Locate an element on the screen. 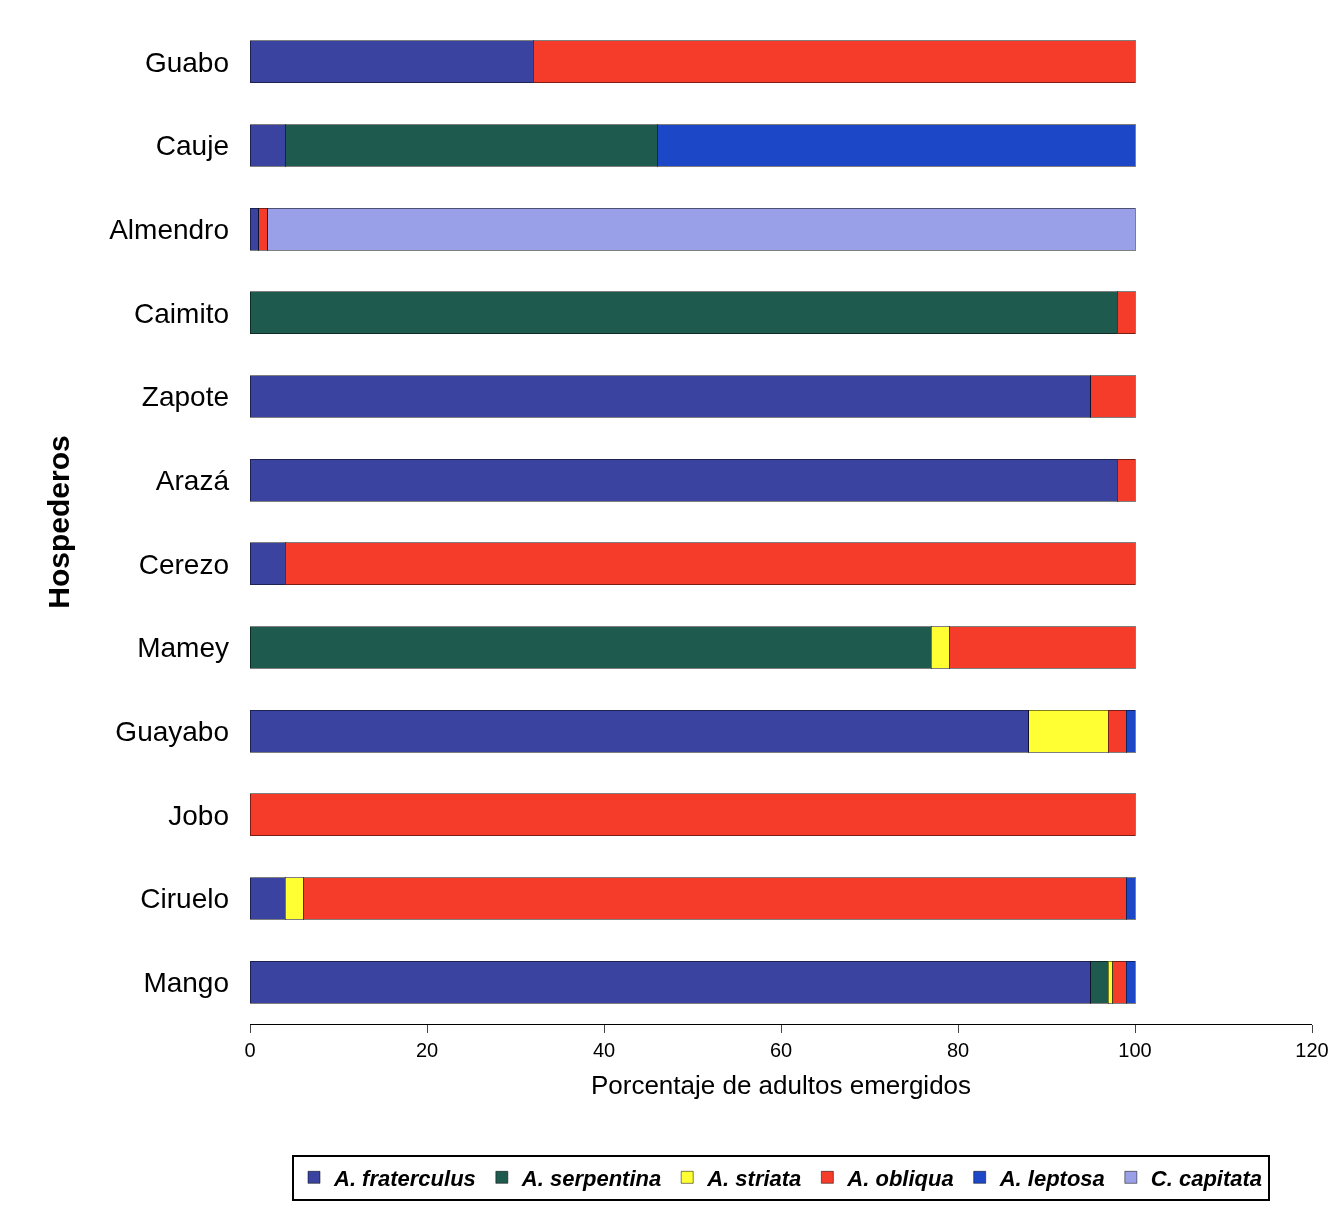 The image size is (1342, 1224). y-tick-label: Guayabo is located at coordinates (172, 731).